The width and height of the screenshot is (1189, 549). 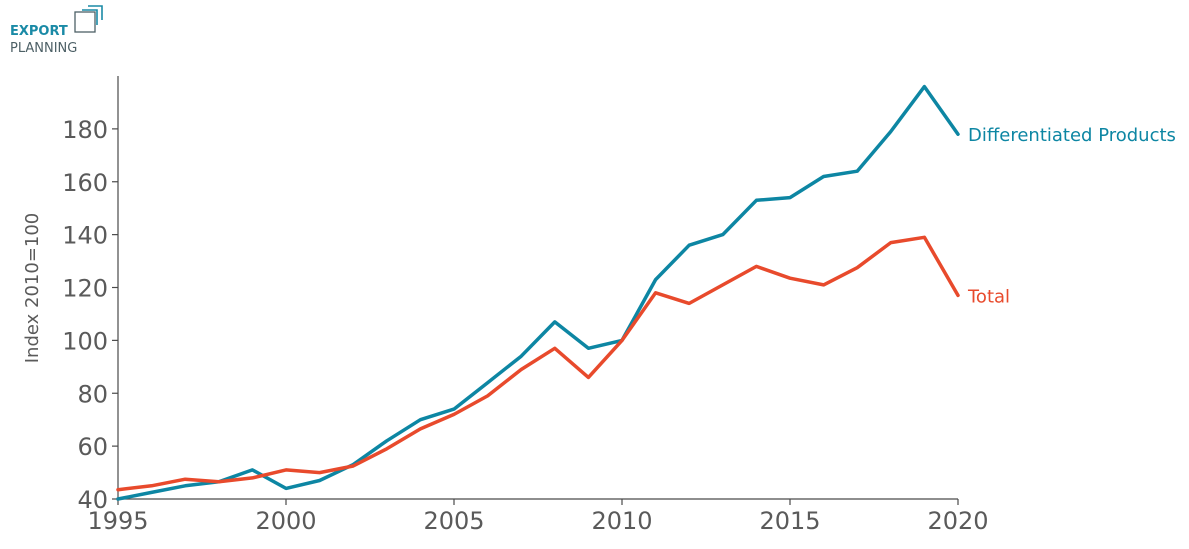 I want to click on x-tick-label: 2005, so click(x=453, y=521).